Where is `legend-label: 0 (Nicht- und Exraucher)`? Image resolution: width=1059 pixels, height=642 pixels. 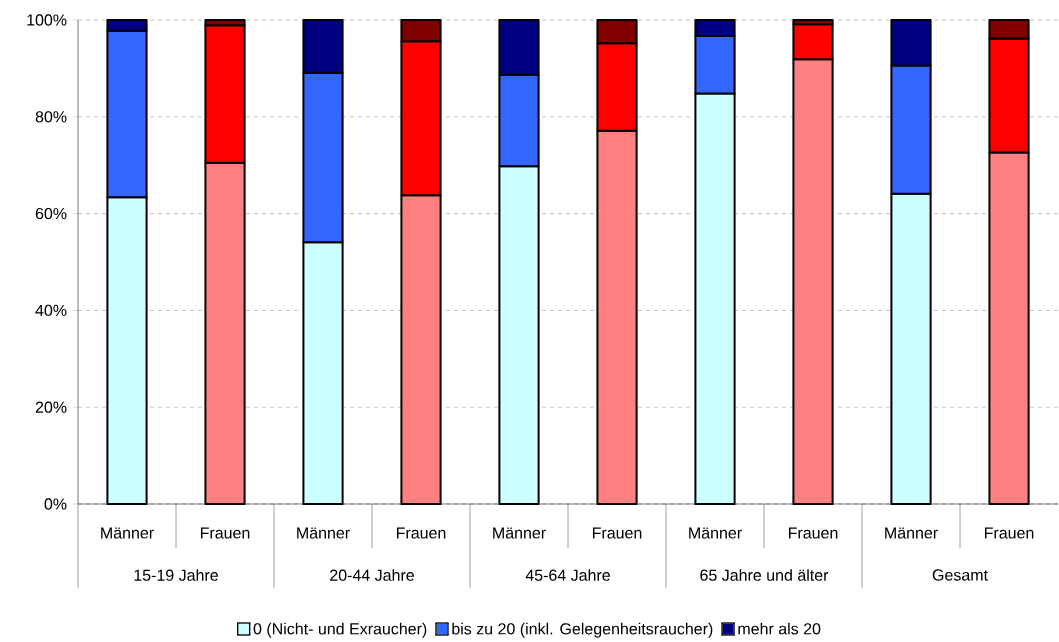
legend-label: 0 (Nicht- und Exraucher) is located at coordinates (340, 630).